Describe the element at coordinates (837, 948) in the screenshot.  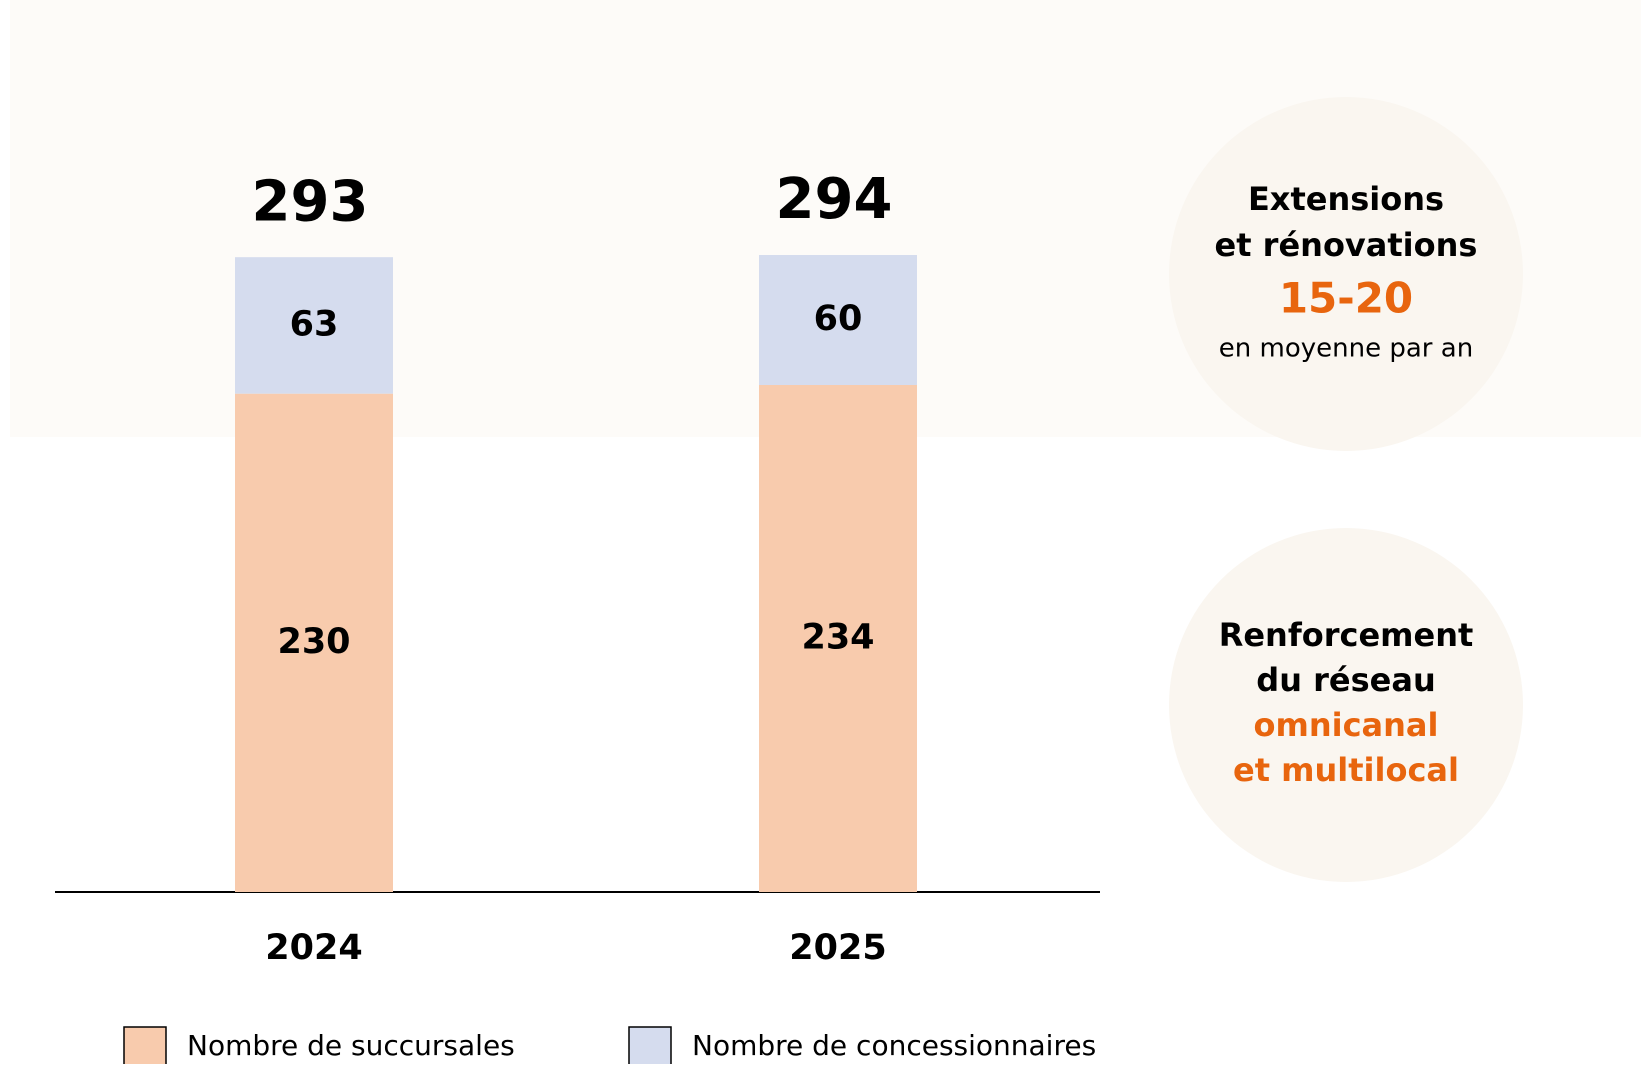
I see `x-tick-label: 2025` at that location.